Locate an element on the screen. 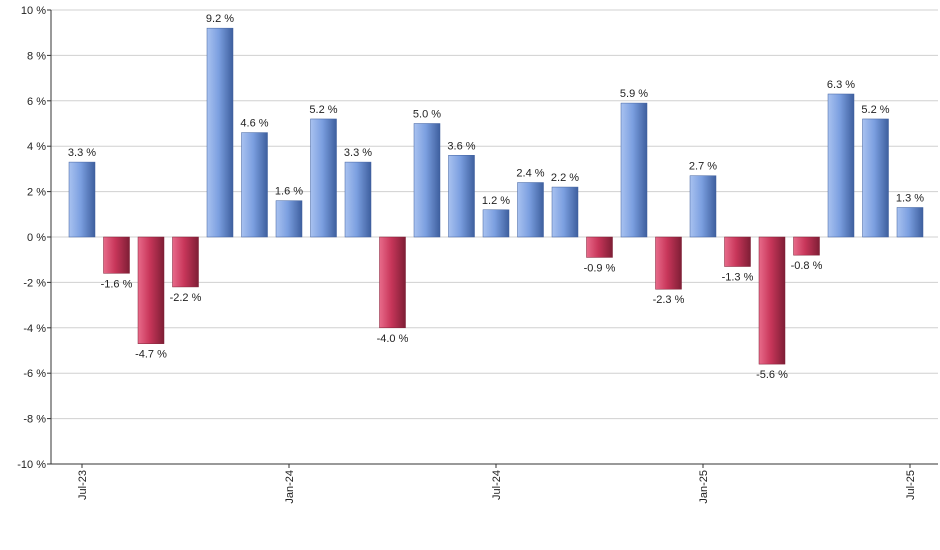  data-label: -0.8 % is located at coordinates (807, 266).